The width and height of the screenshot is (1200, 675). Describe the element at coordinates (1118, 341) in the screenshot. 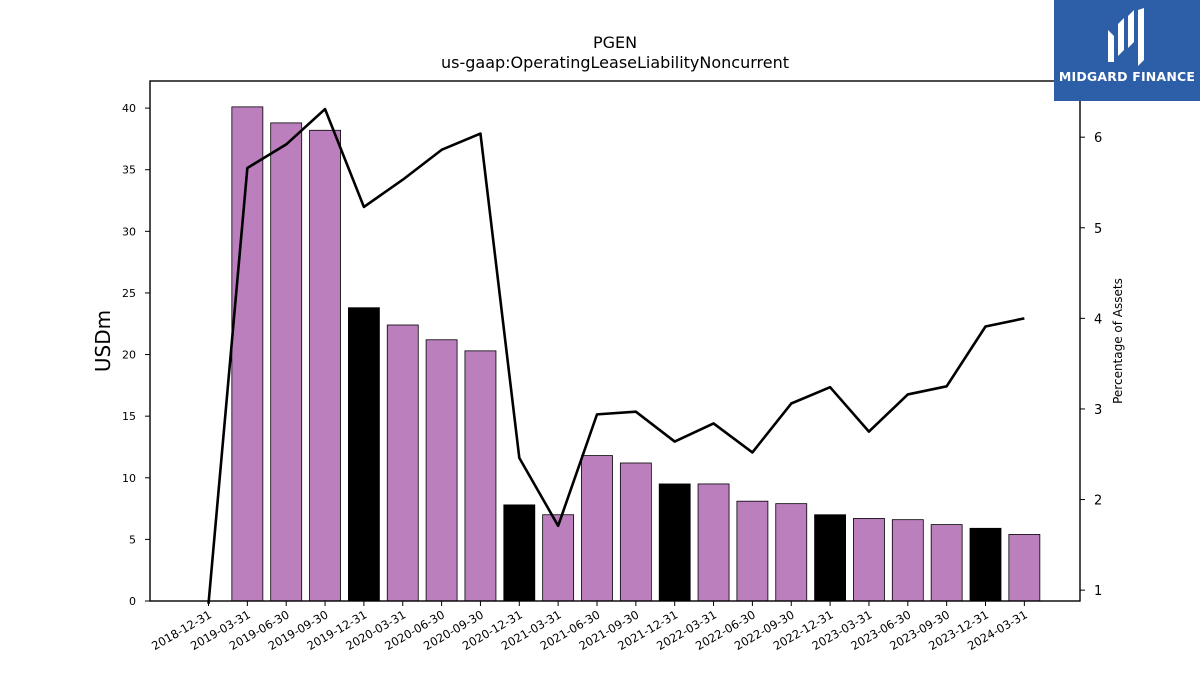

I see `y2-axis-label: Percentage of Assets` at that location.